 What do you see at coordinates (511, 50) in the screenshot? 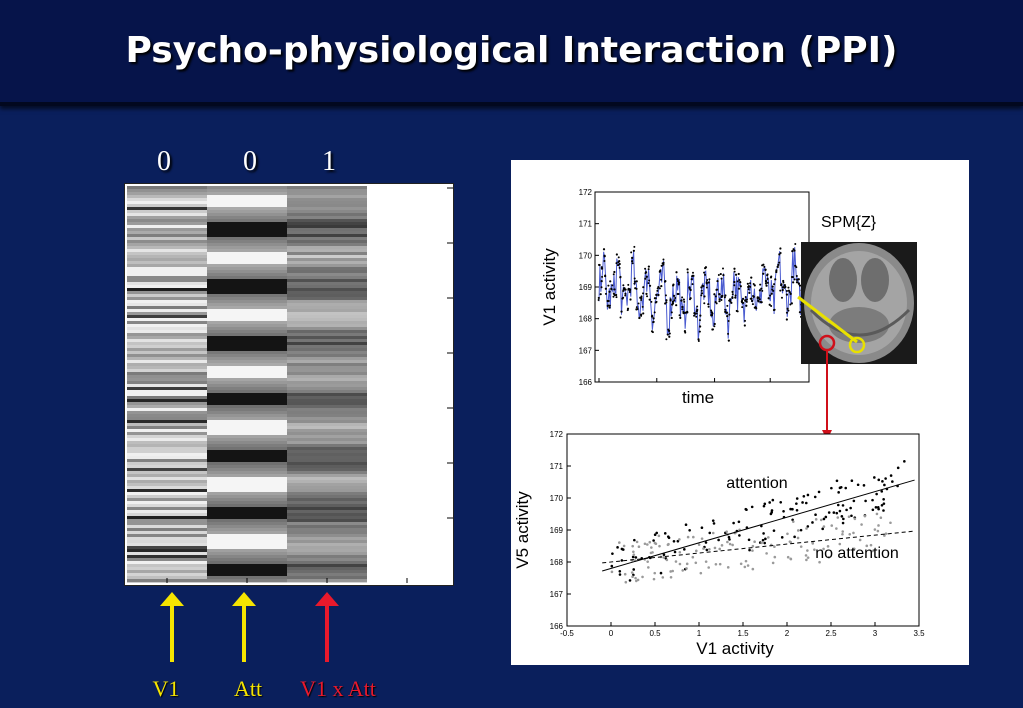
I see `slide-title: Psycho-physiological Interaction (PPI)` at bounding box center [511, 50].